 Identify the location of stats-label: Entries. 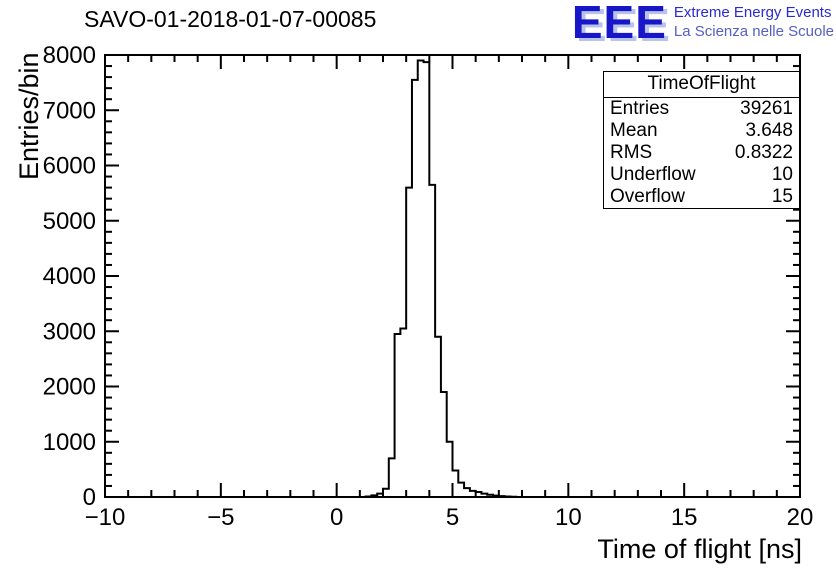
(640, 108).